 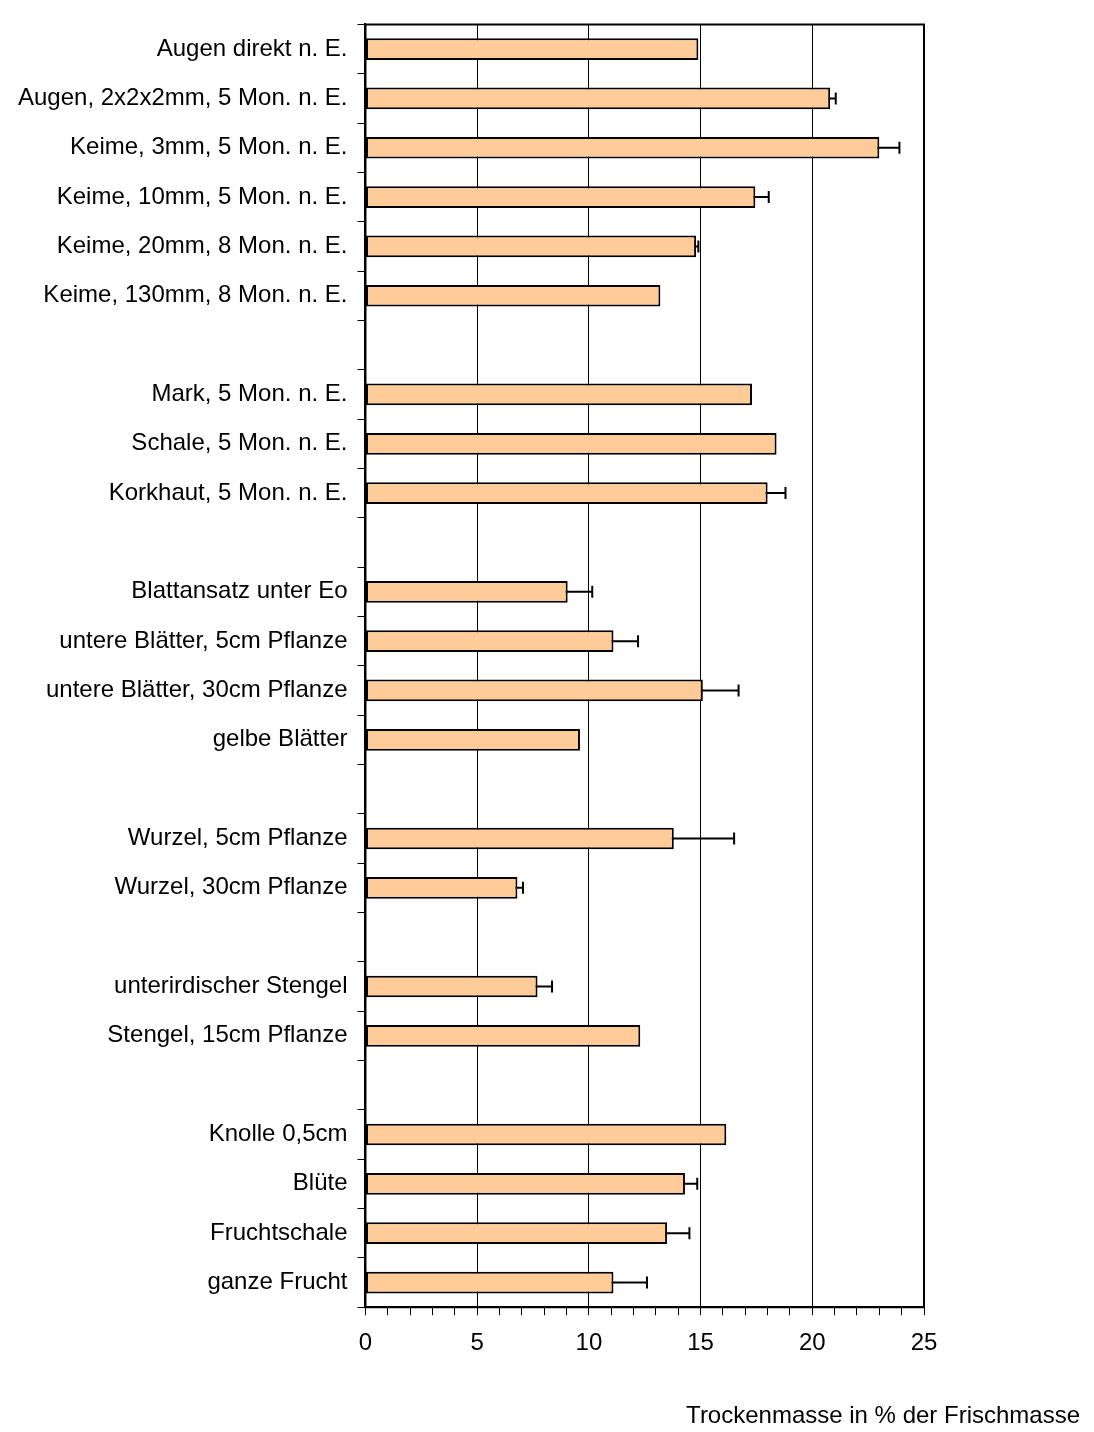 I want to click on y-tick-label: Blüte, so click(x=320, y=1182).